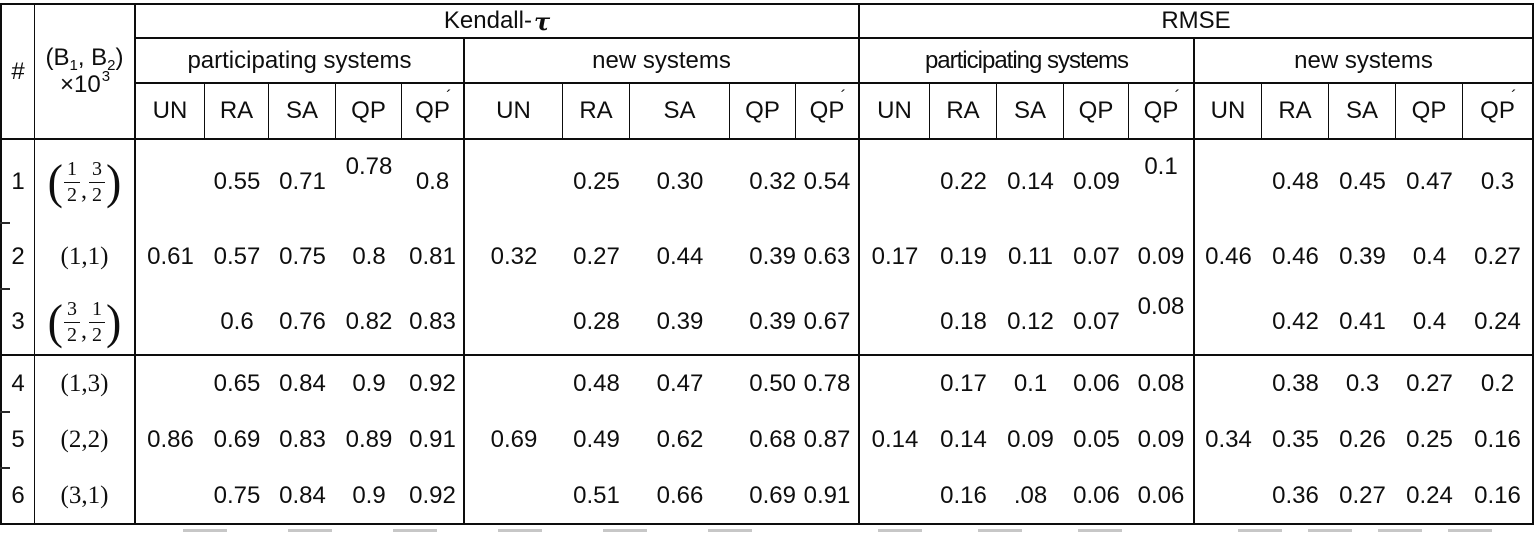  What do you see at coordinates (1497, 439) in the screenshot?
I see `data-cell: 0.16` at bounding box center [1497, 439].